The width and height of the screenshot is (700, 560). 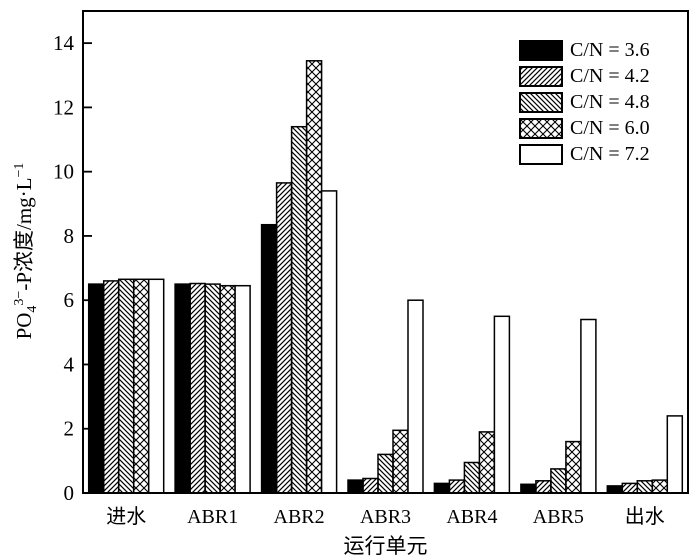 What do you see at coordinates (197, 388) in the screenshot?
I see `bar-group1-series1` at bounding box center [197, 388].